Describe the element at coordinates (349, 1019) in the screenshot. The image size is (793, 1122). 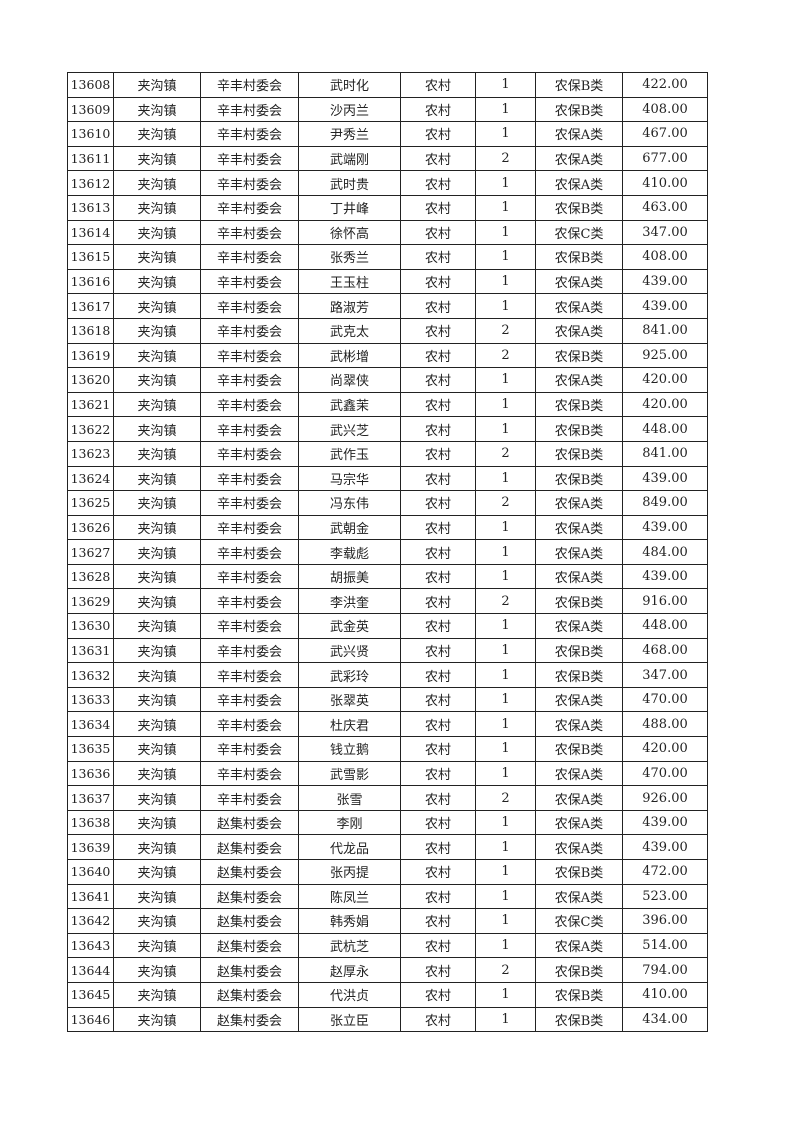
I see `person-name-cell: 张立臣` at that location.